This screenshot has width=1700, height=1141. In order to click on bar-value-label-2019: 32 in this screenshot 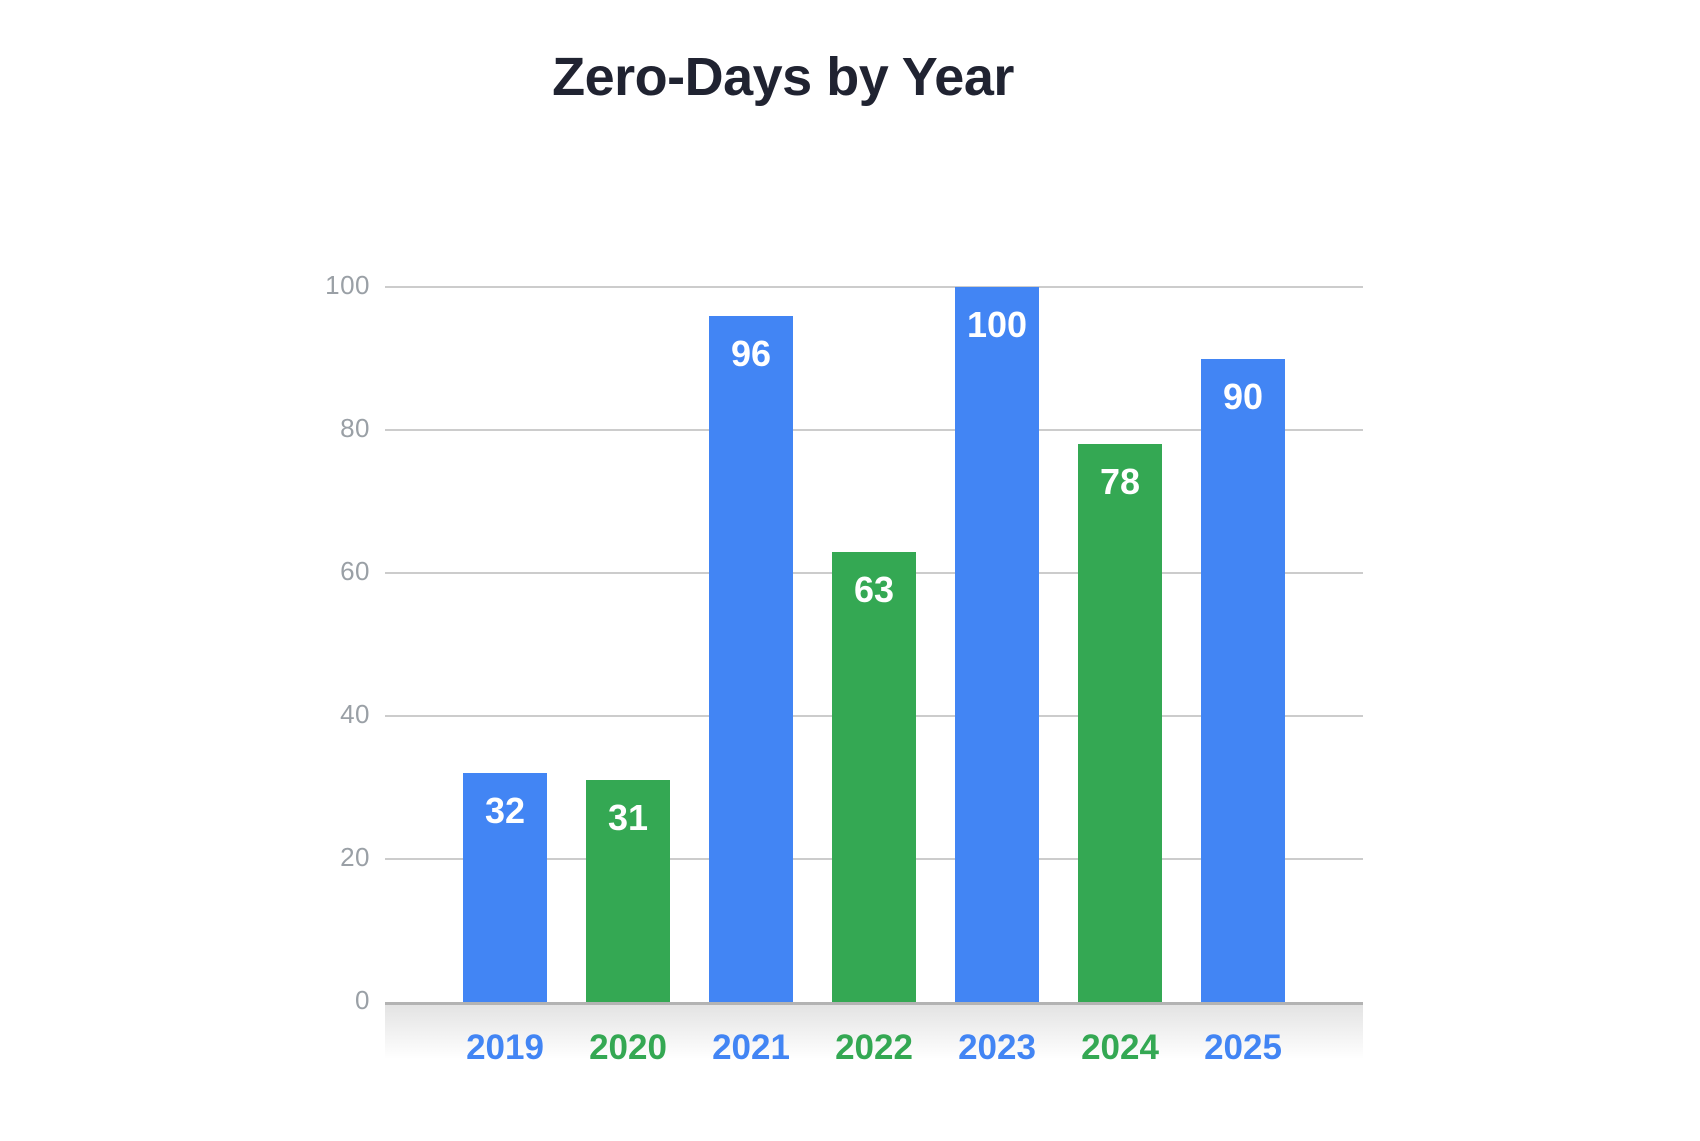, I will do `click(505, 811)`.